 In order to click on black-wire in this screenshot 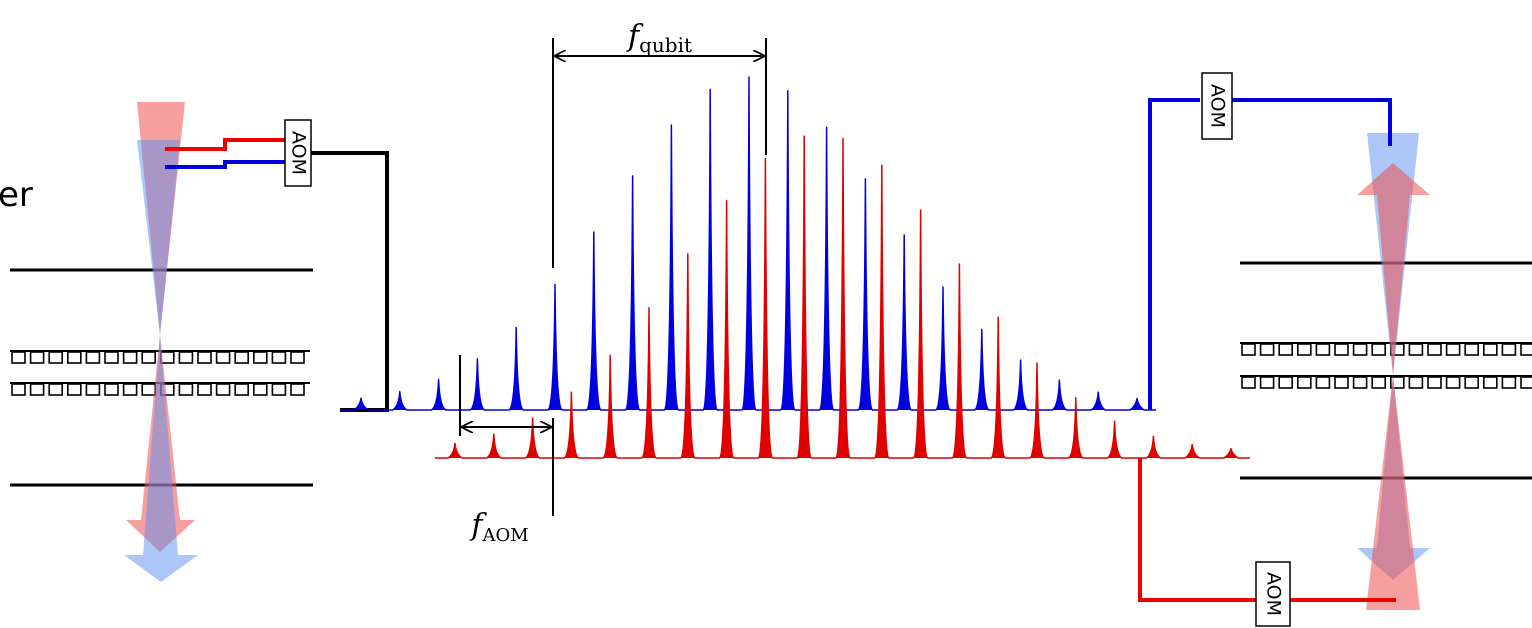, I will do `click(350, 281)`.